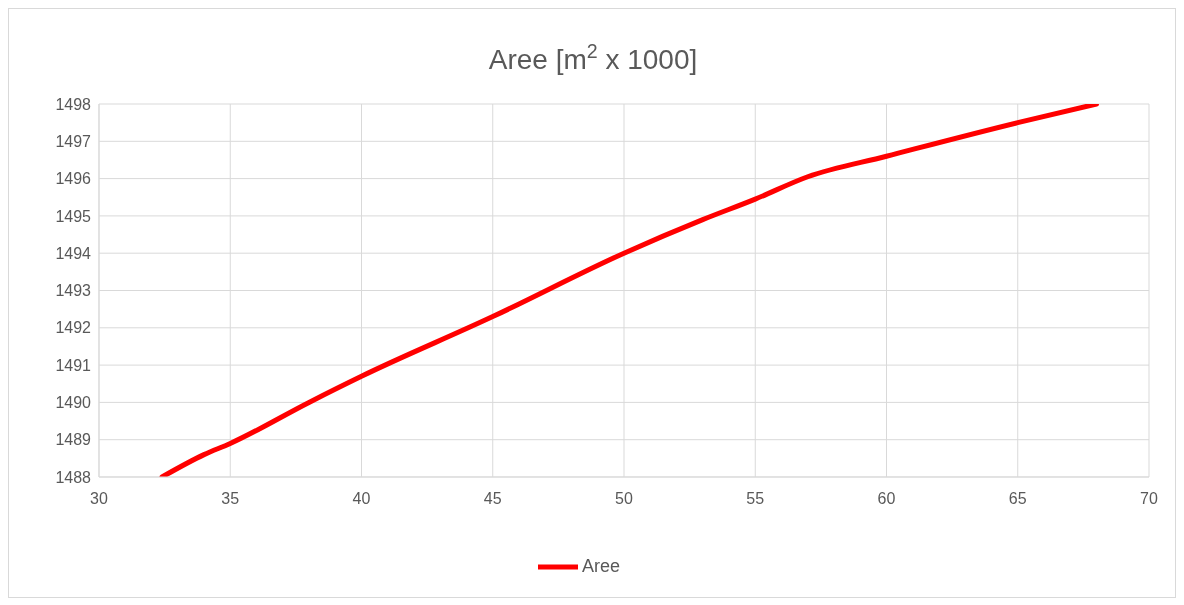 The image size is (1184, 605). What do you see at coordinates (73, 253) in the screenshot?
I see `y-tick-label: 1494` at bounding box center [73, 253].